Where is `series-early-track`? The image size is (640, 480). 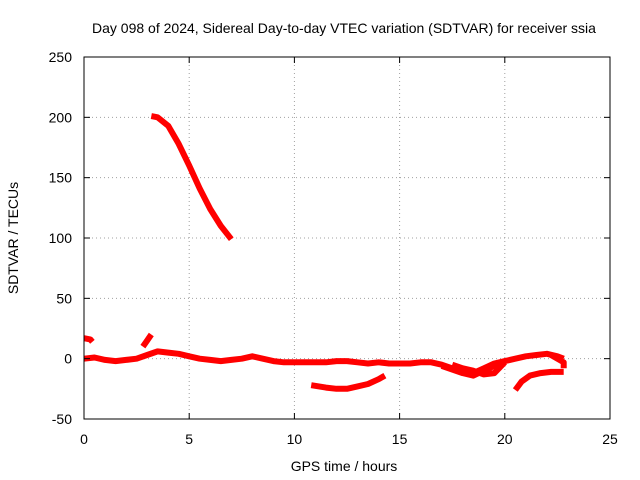 series-early-track is located at coordinates (89, 339).